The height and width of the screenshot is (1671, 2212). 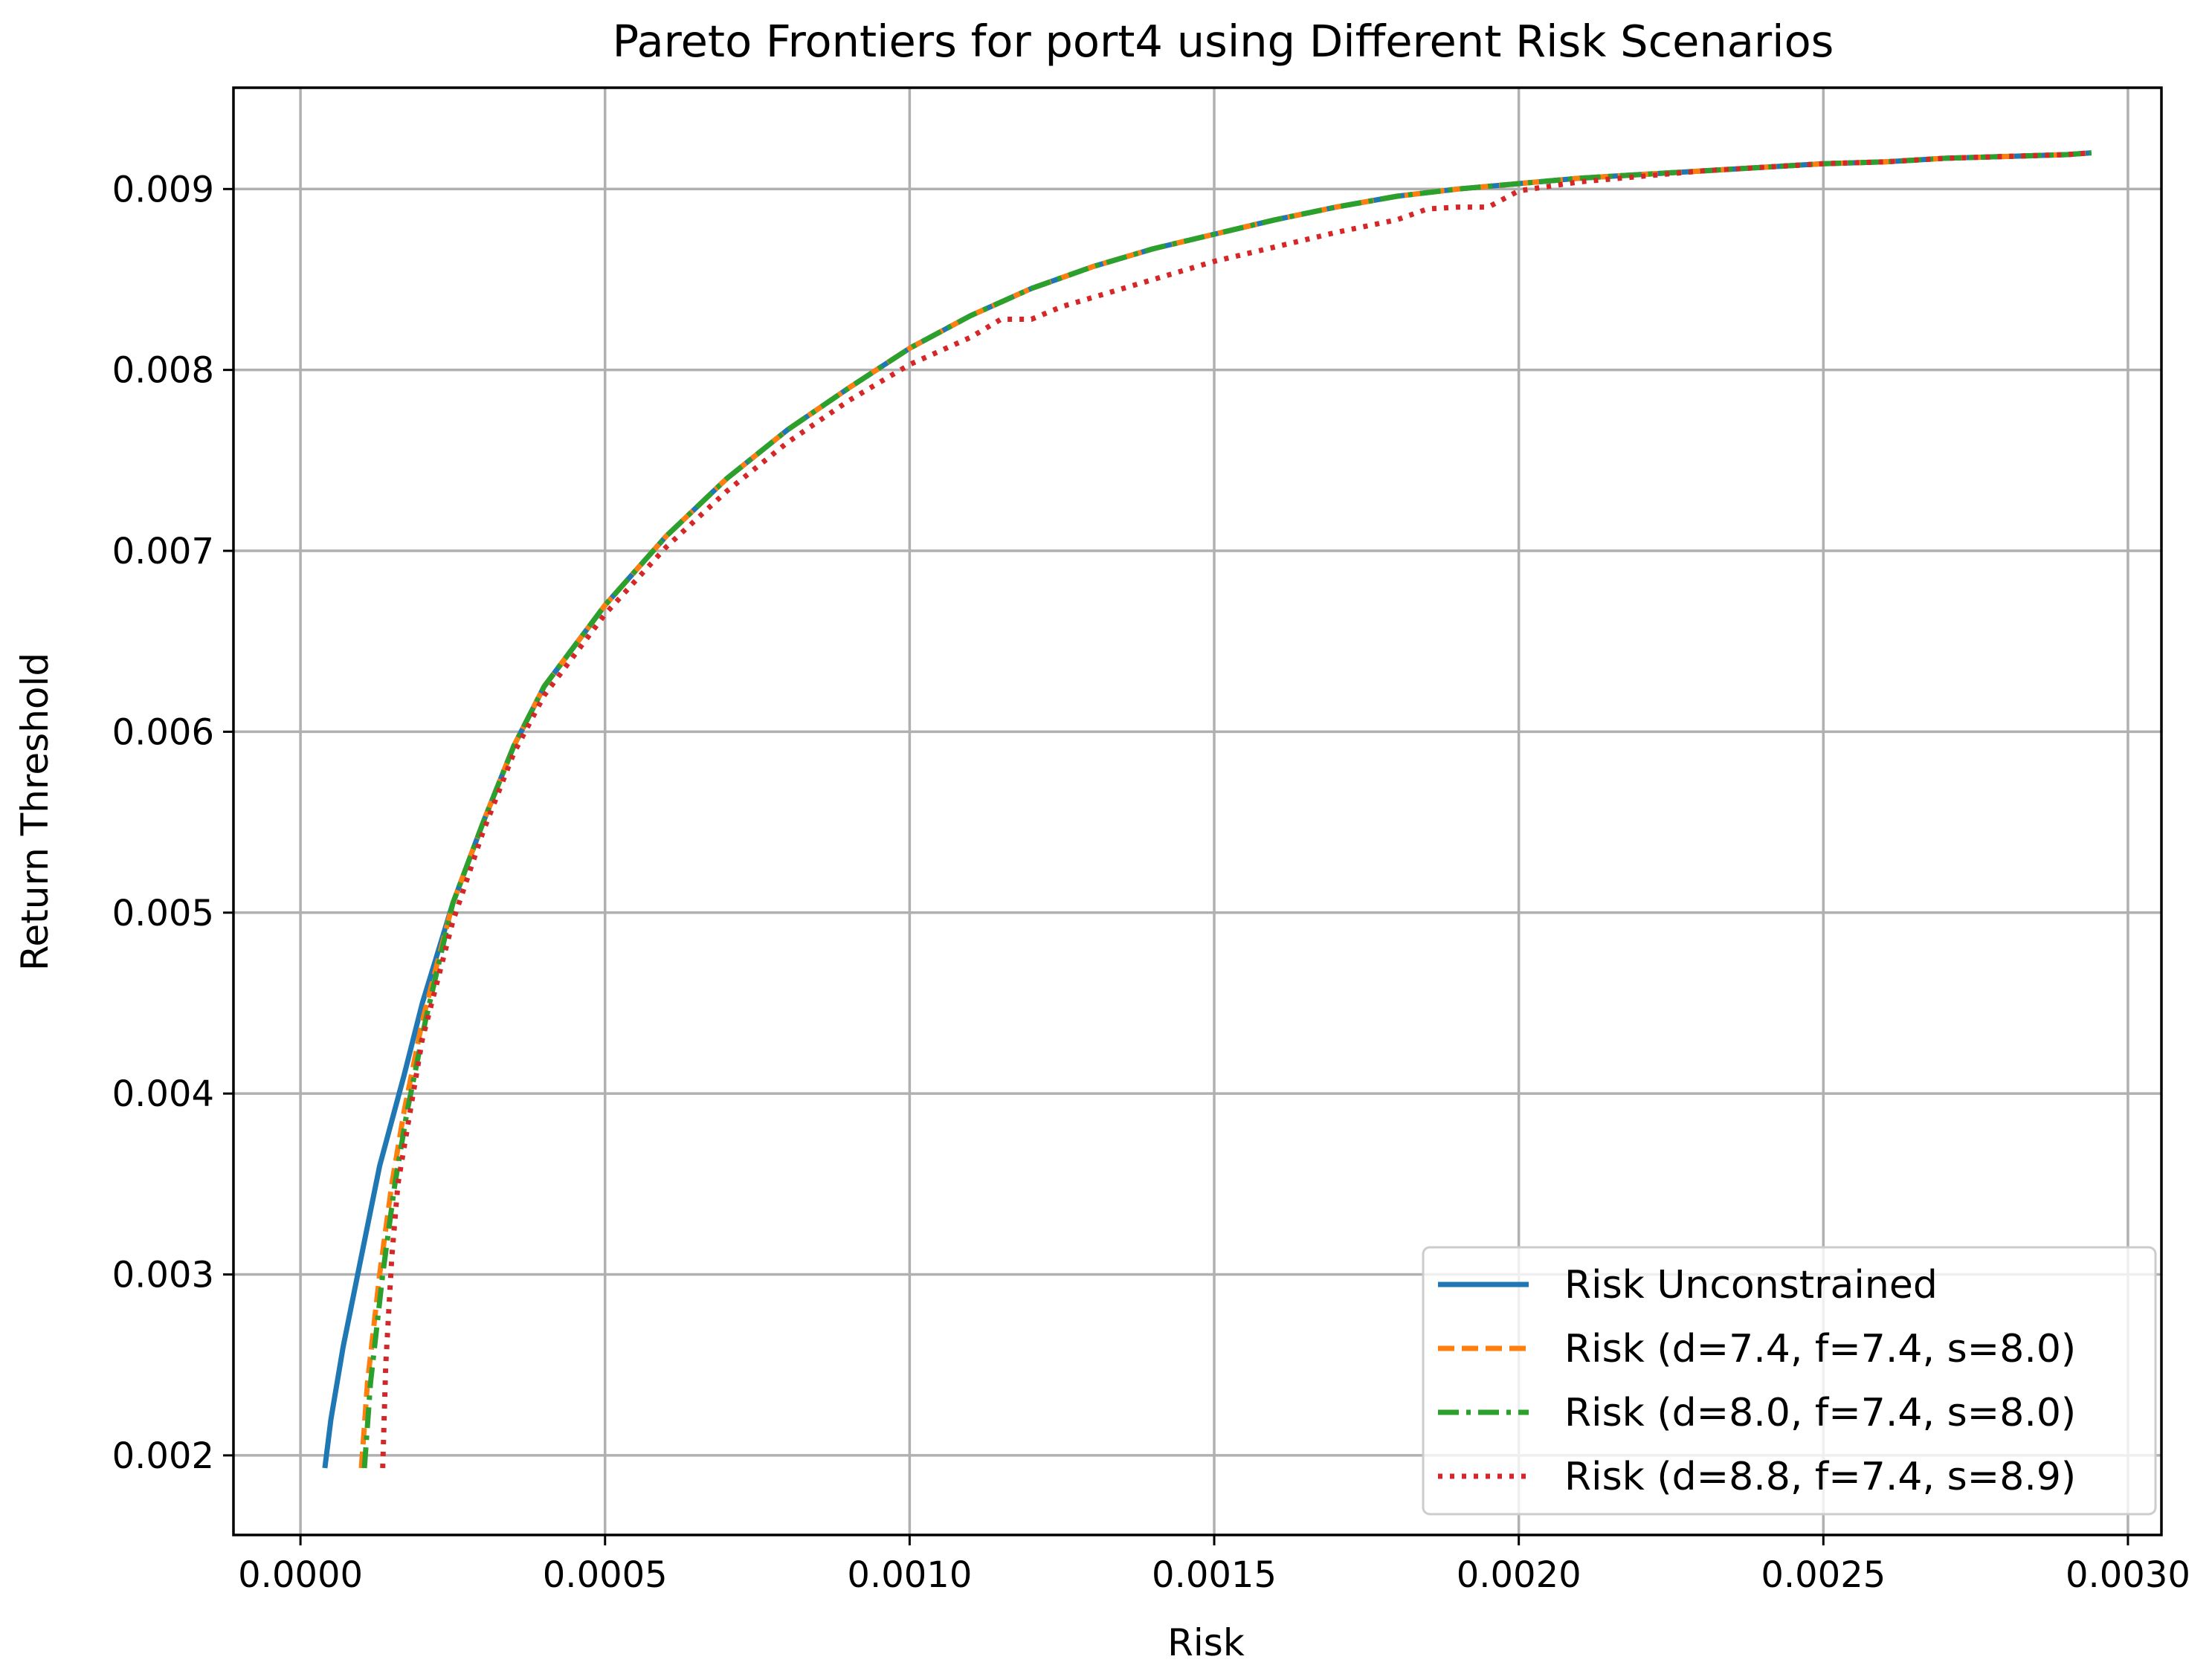 I want to click on y-tick-label: 0.004, so click(x=163, y=1094).